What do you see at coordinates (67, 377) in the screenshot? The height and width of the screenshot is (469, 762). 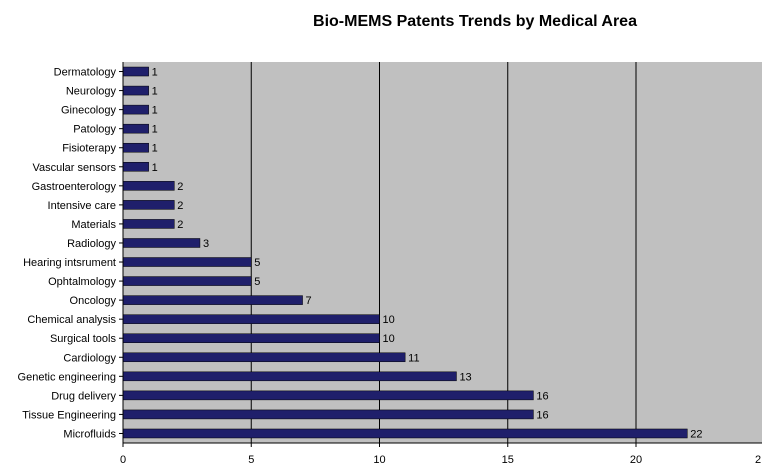 I see `category-label: Genetic engineering` at bounding box center [67, 377].